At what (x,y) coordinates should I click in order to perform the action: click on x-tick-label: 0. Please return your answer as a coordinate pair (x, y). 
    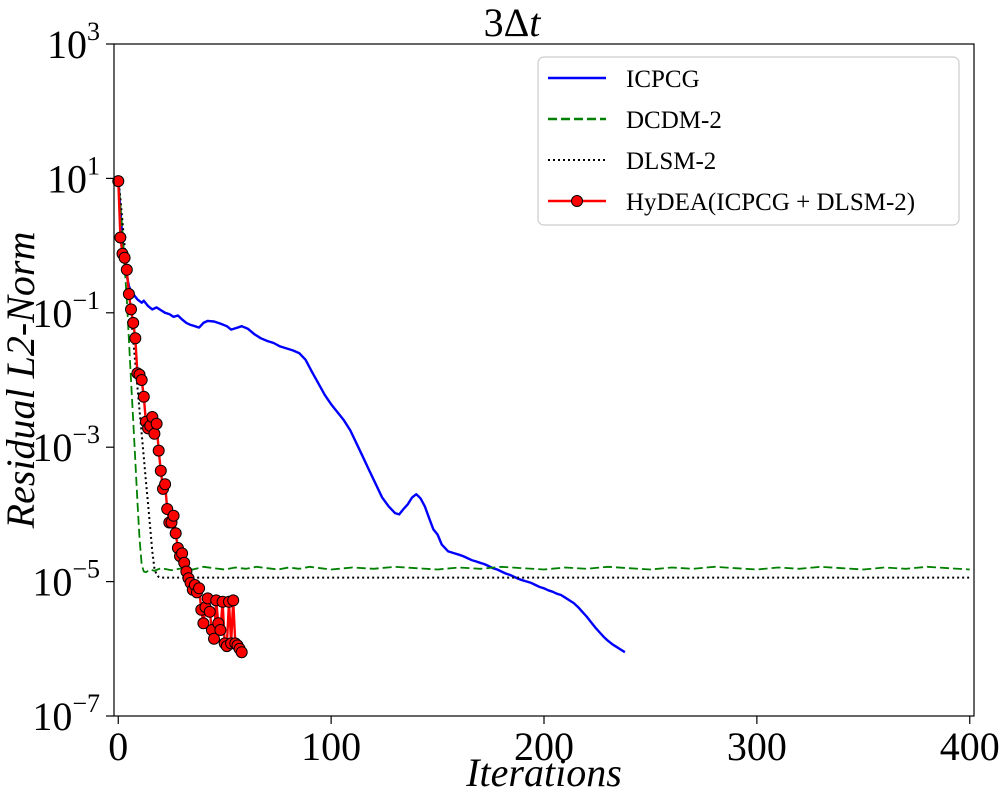
    Looking at the image, I should click on (118, 746).